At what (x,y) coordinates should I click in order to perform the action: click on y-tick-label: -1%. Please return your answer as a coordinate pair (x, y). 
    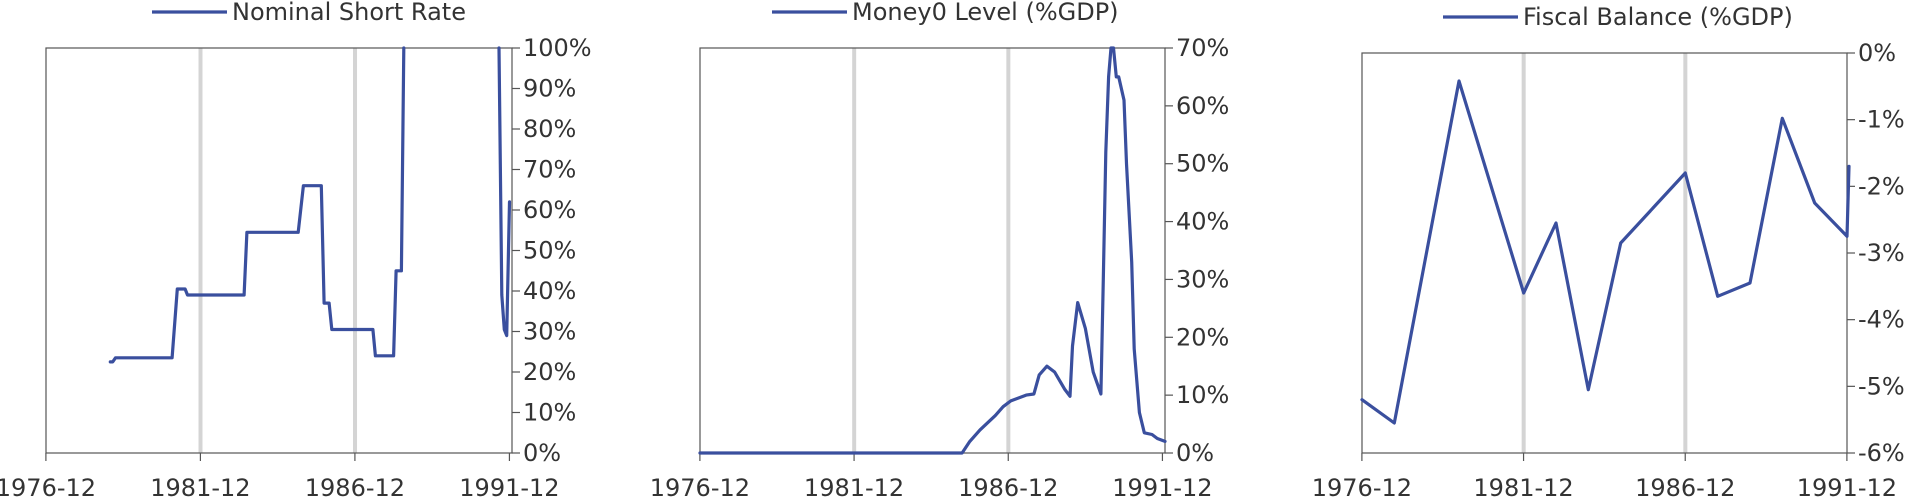
    Looking at the image, I should click on (1881, 120).